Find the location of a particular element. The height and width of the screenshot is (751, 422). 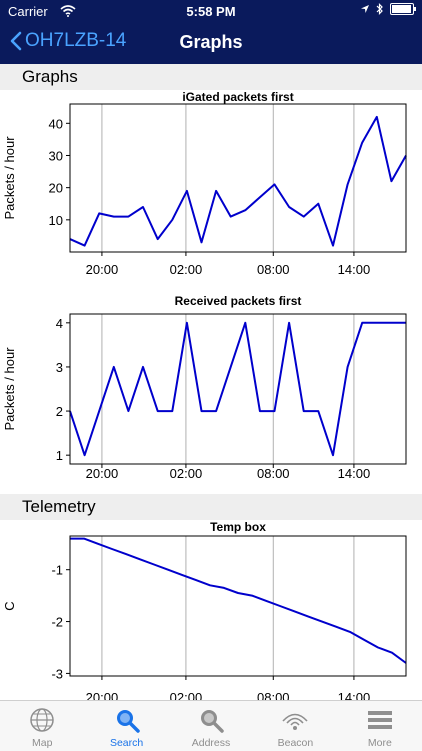

navigation-bar: OH7LZB-14 Graphs is located at coordinates (211, 43).